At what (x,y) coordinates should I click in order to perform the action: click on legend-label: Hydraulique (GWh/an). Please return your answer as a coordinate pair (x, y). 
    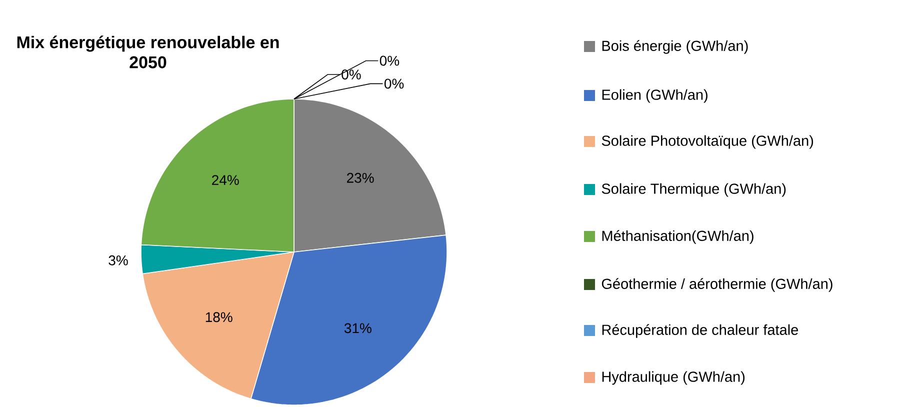
    Looking at the image, I should click on (673, 378).